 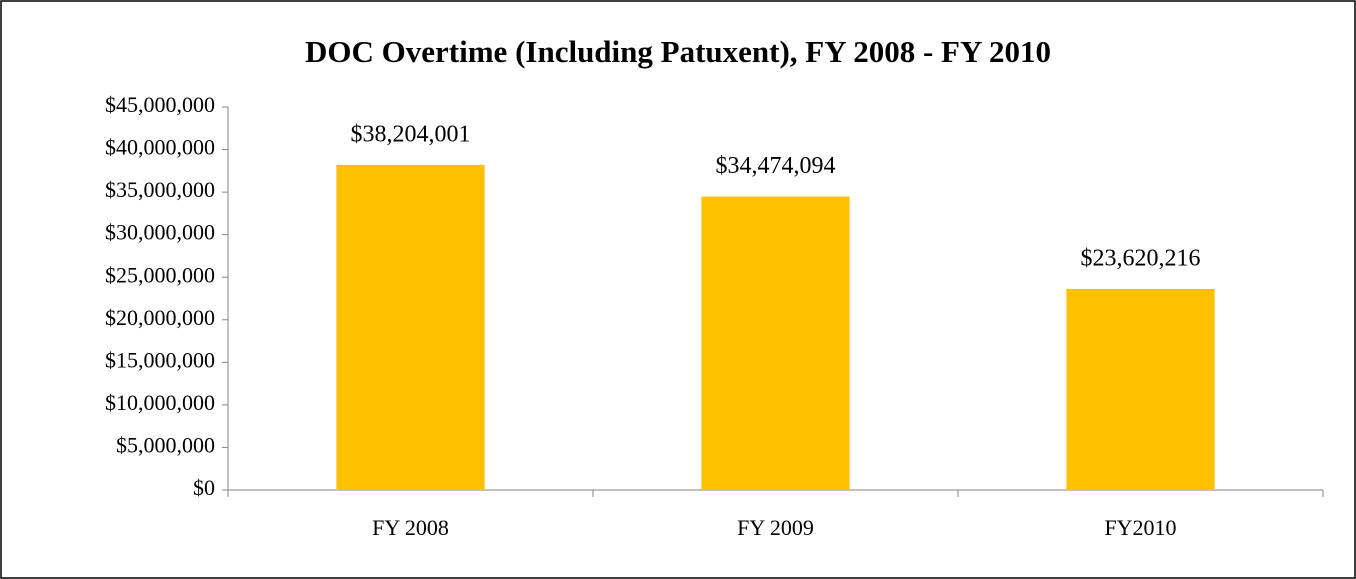 What do you see at coordinates (1141, 258) in the screenshot?
I see `data-label: $23,620,216` at bounding box center [1141, 258].